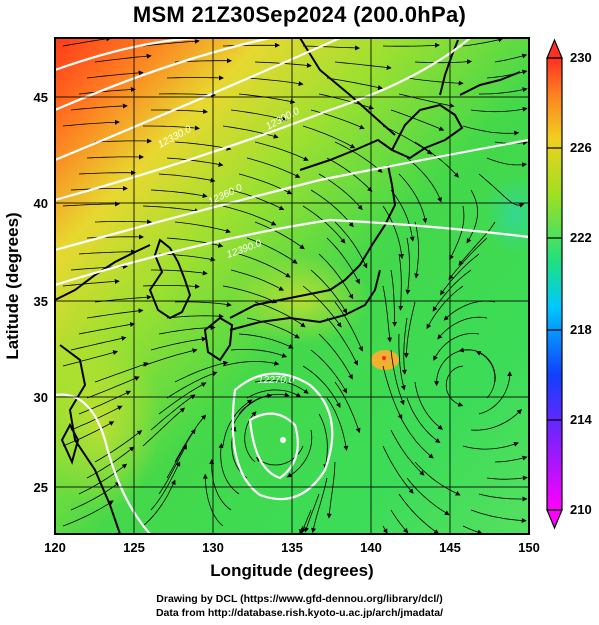  What do you see at coordinates (134, 547) in the screenshot?
I see `x-tick-label: 125` at bounding box center [134, 547].